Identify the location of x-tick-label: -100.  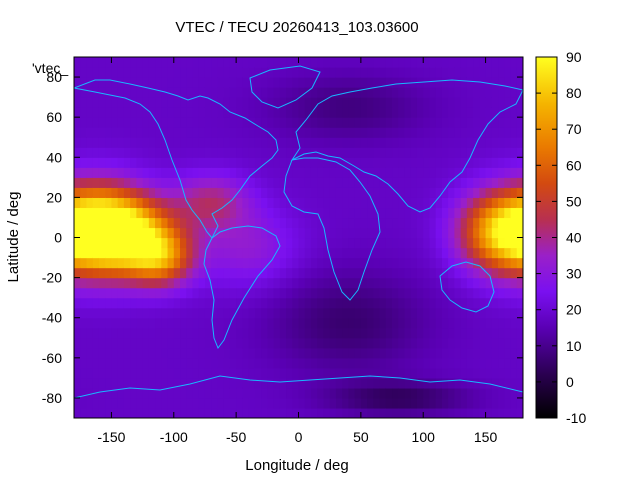
(174, 437).